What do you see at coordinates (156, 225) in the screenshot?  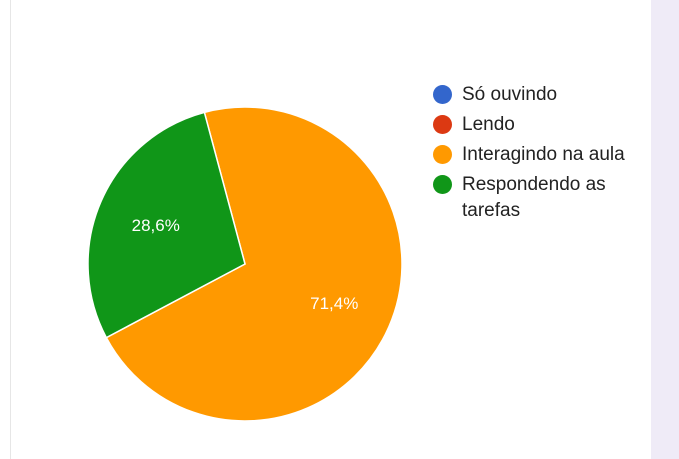 I see `slice-label-respondendo-as-tarefas: 28,6%` at bounding box center [156, 225].